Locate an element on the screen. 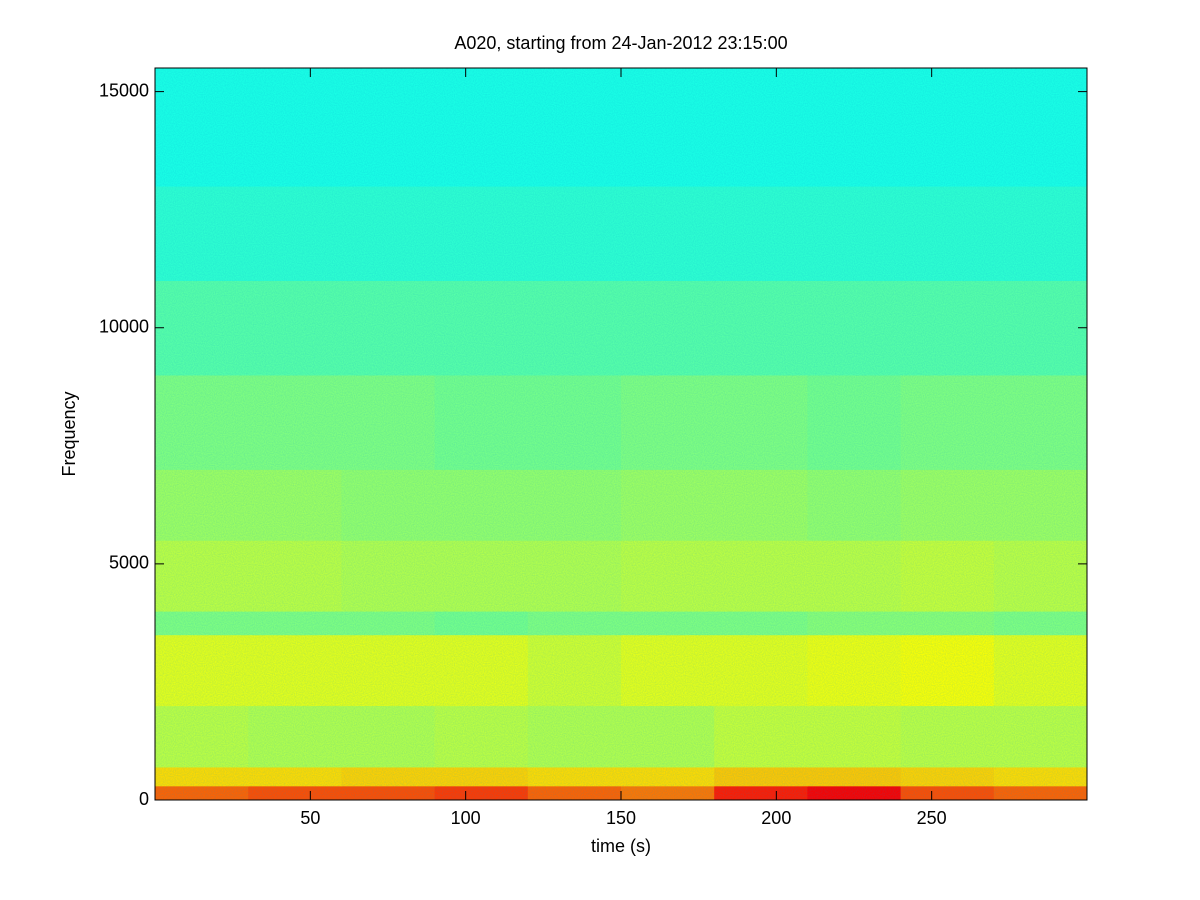 The image size is (1200, 900). y-tick-label: 5000 is located at coordinates (129, 563).